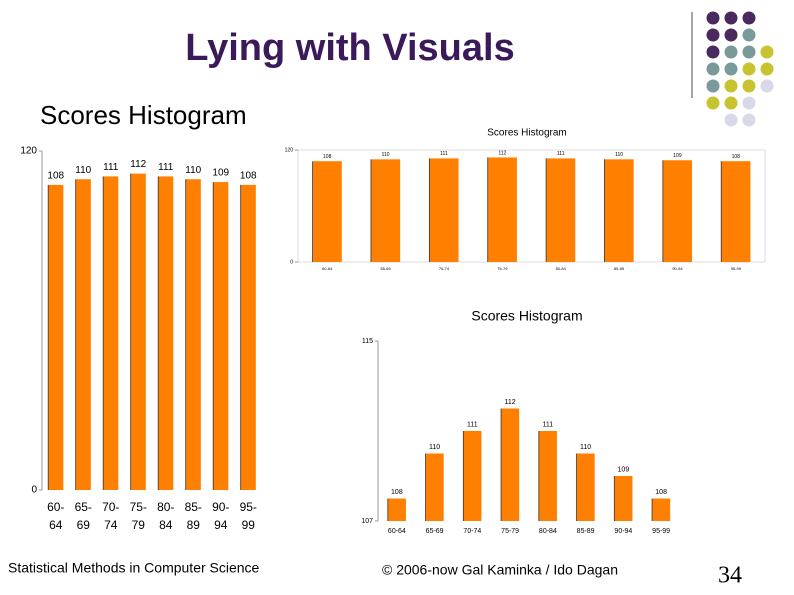 The image size is (794, 595). Describe the element at coordinates (138, 507) in the screenshot. I see `x-tick-label-part: 75-` at that location.